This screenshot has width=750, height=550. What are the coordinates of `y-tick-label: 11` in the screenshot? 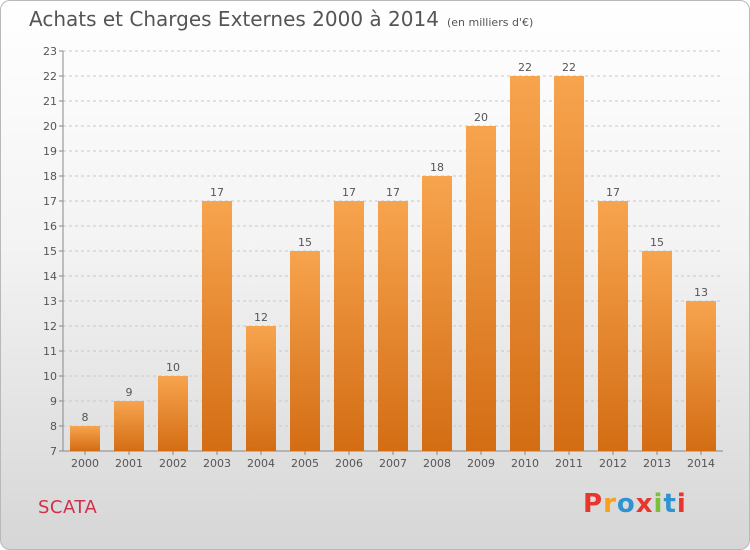 It's located at (50, 351).